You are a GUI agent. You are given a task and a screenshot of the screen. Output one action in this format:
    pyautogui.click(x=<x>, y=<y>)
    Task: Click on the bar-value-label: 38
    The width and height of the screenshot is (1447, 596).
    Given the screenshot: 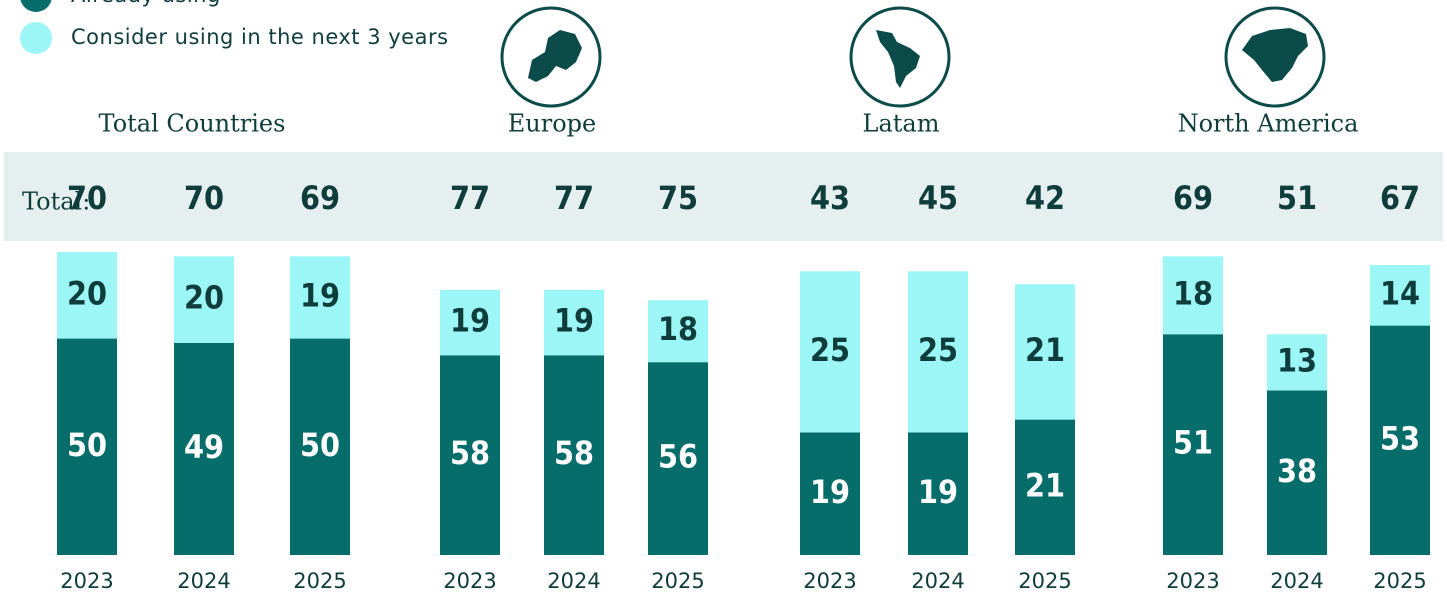 What is the action you would take?
    pyautogui.click(x=1297, y=471)
    